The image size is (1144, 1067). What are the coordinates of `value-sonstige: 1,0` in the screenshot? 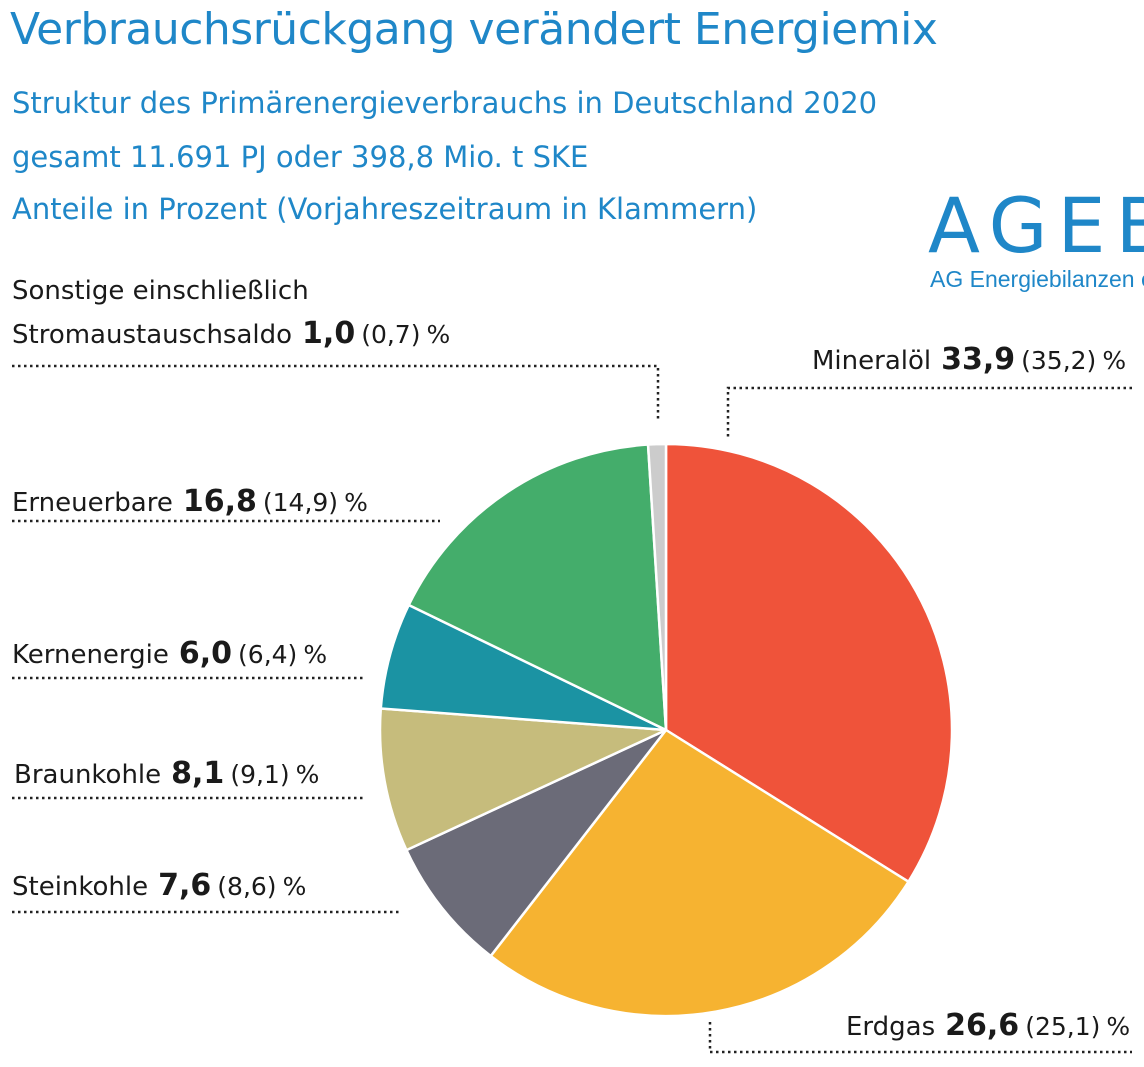 It's located at (329, 333).